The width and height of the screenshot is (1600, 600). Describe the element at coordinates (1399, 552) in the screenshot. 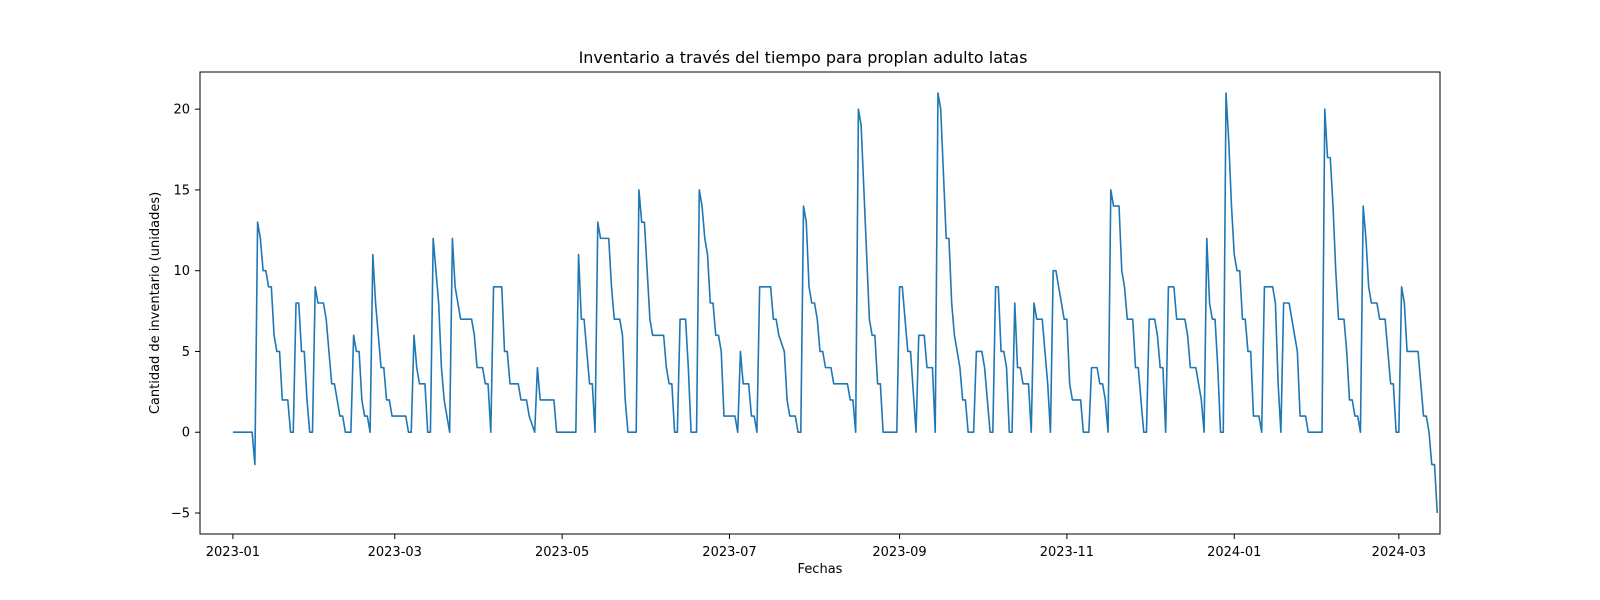

I see `x-tick-label: 2024-03` at that location.